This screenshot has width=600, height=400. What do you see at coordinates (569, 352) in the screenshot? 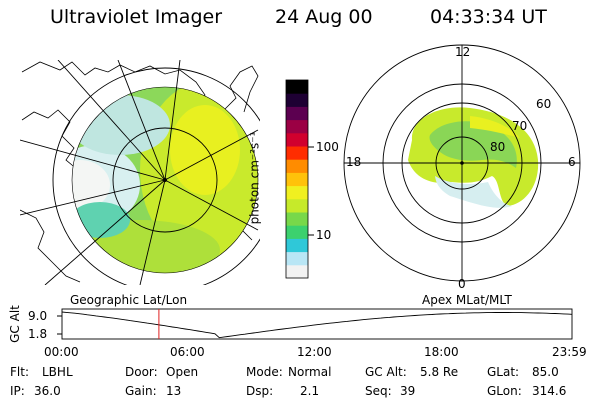
I see `x-tick-2359: 23:59` at bounding box center [569, 352].